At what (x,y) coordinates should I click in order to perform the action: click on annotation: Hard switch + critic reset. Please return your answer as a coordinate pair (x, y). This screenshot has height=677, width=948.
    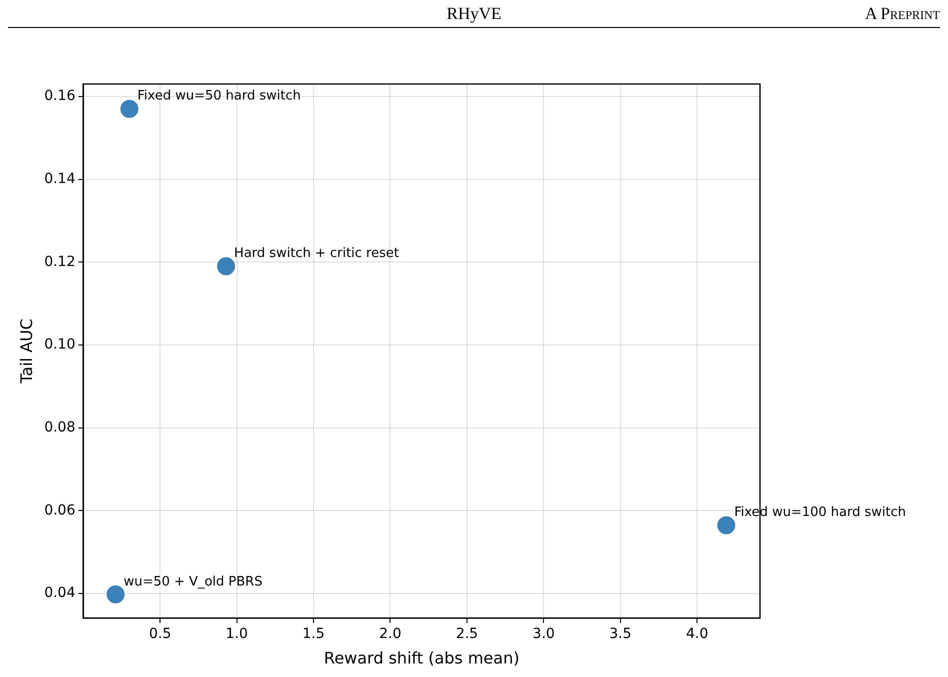
    Looking at the image, I should click on (316, 254).